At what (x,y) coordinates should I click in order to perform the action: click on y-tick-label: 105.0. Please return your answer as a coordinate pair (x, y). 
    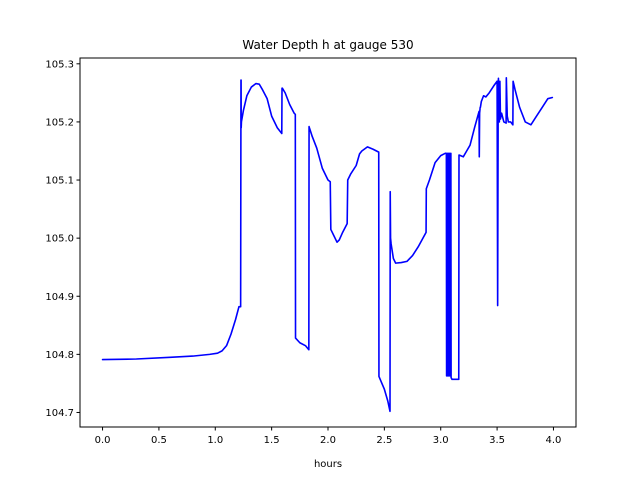
    Looking at the image, I should click on (59, 239).